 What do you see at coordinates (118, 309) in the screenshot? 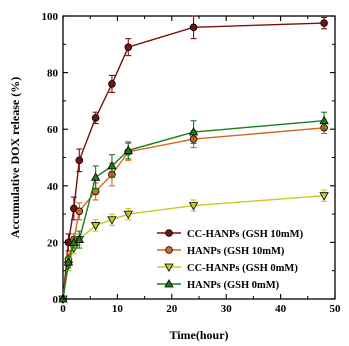
I see `x-tick-label: 10` at bounding box center [118, 309].